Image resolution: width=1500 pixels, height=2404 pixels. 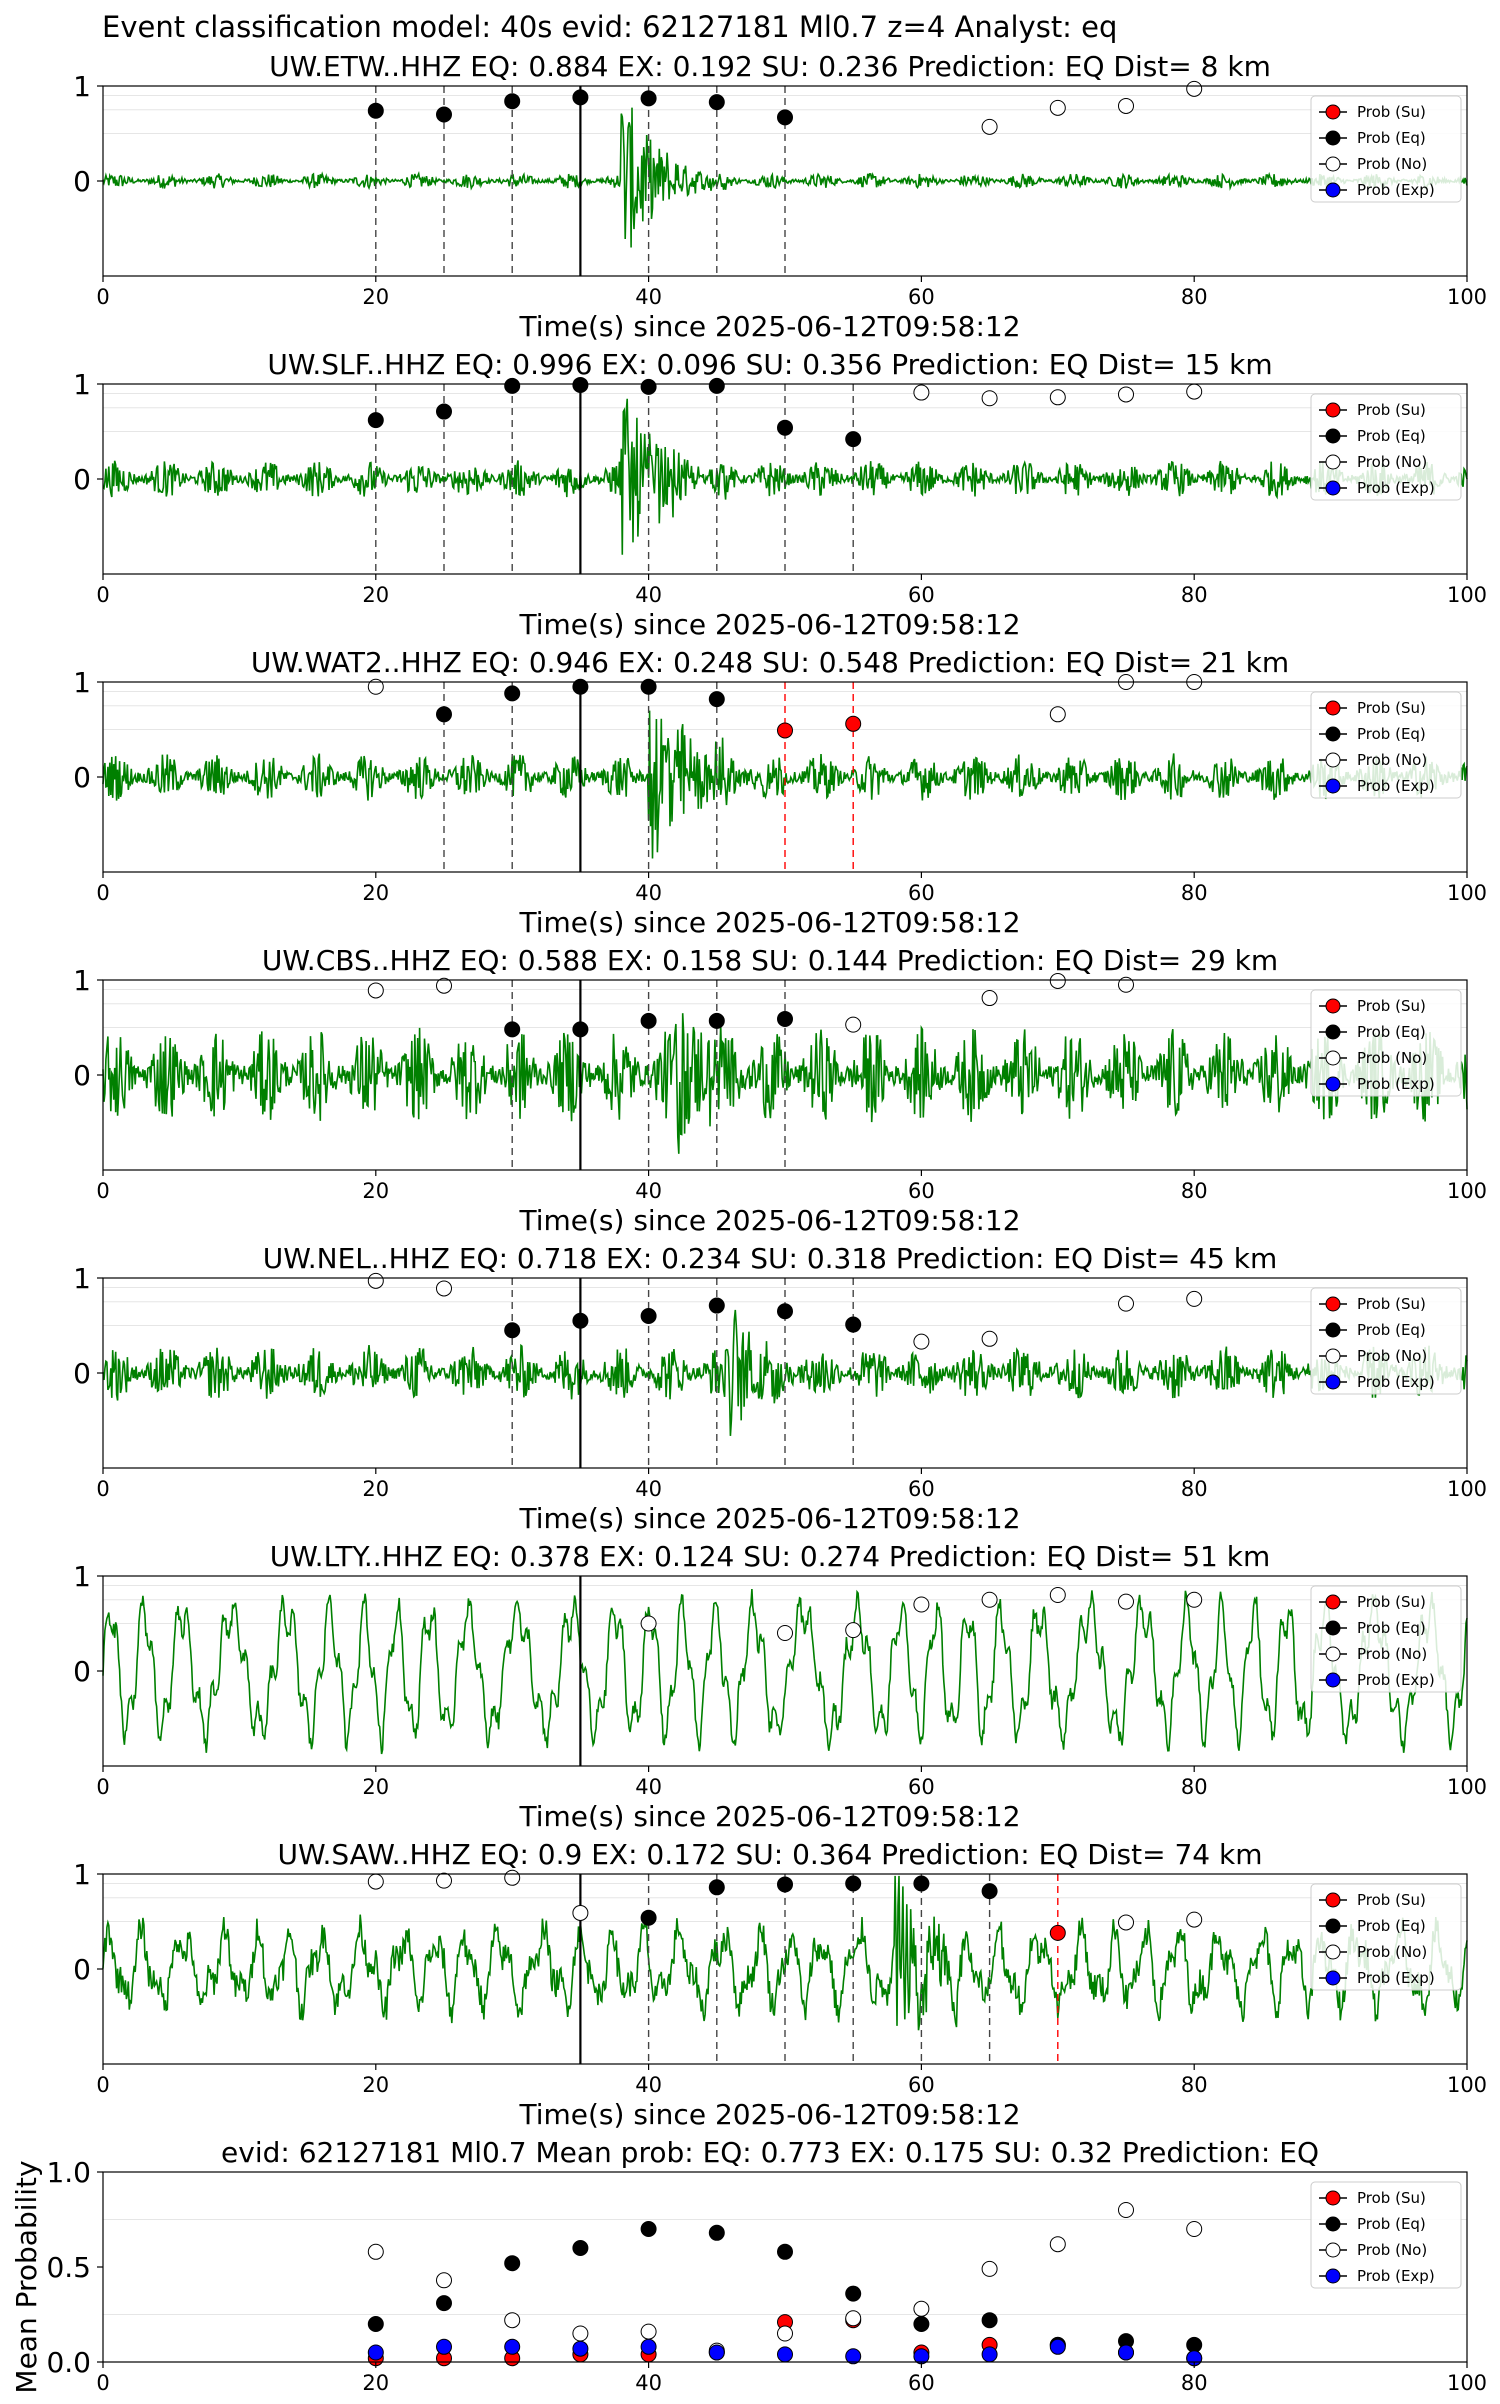 I want to click on y-tick-label: 0.5, so click(x=68, y=2267).